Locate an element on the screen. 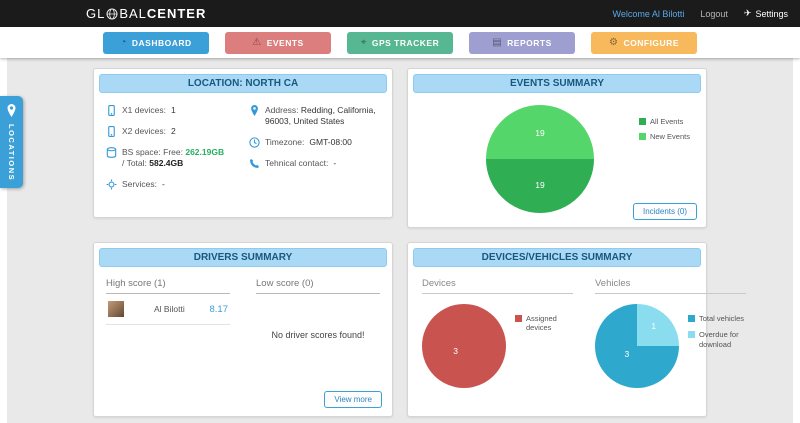  bs-total-label: / Total: is located at coordinates (134, 163).